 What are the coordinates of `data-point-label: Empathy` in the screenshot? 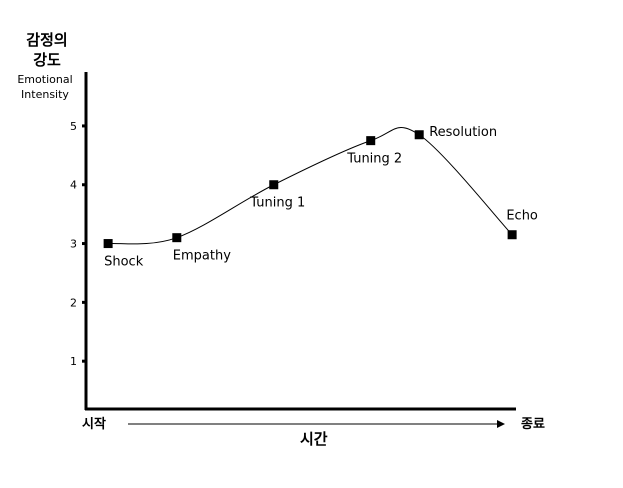 It's located at (202, 256).